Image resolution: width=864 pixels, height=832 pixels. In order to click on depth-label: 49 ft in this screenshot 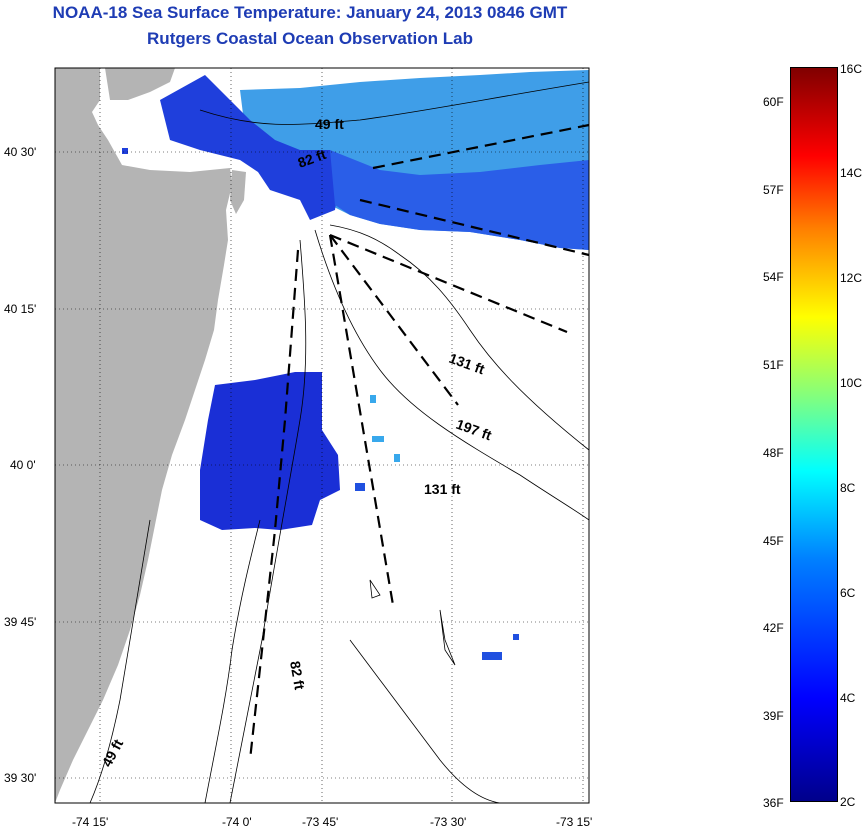, I will do `click(329, 124)`.